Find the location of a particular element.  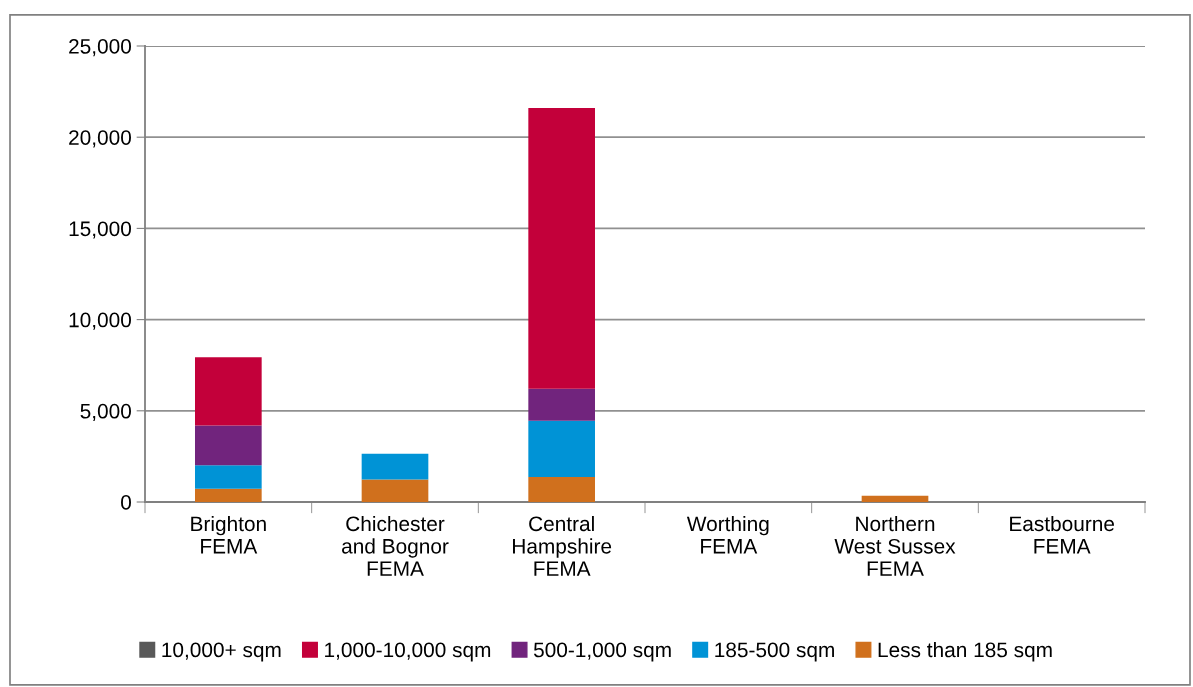

x-tick-label: Brighton FEMA is located at coordinates (228, 534).